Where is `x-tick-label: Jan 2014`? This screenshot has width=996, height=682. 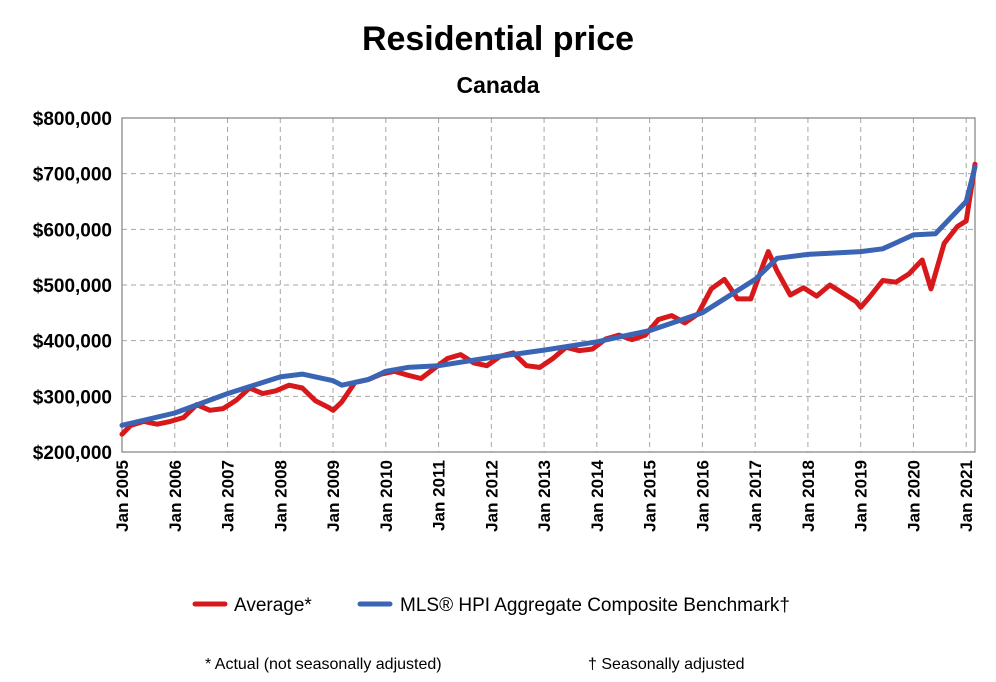 x-tick-label: Jan 2014 is located at coordinates (597, 495).